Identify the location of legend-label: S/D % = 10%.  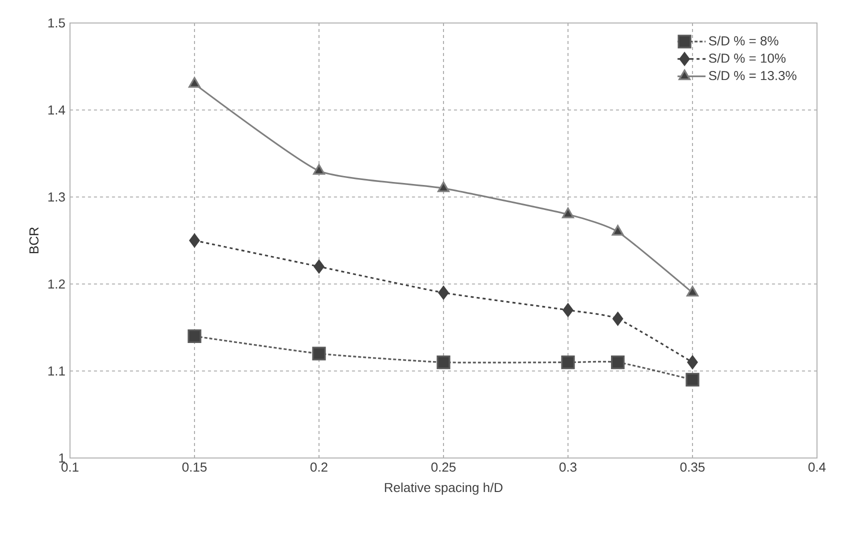
(747, 58).